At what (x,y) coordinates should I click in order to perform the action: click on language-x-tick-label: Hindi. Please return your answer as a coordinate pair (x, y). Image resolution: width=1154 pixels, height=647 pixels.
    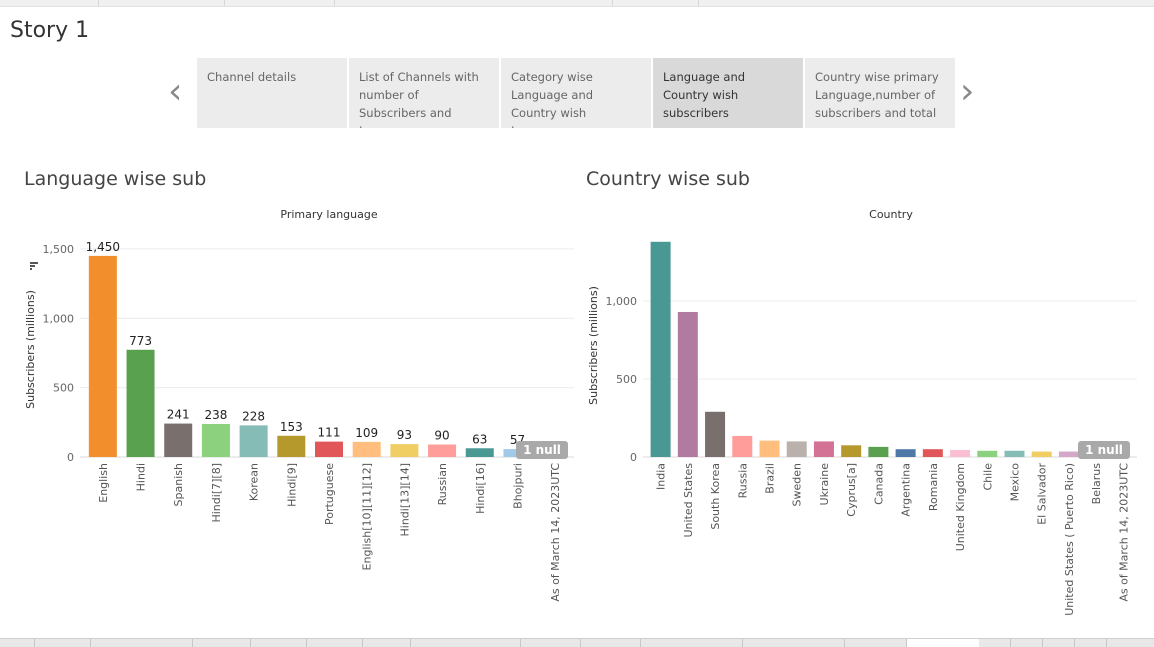
    Looking at the image, I should click on (141, 477).